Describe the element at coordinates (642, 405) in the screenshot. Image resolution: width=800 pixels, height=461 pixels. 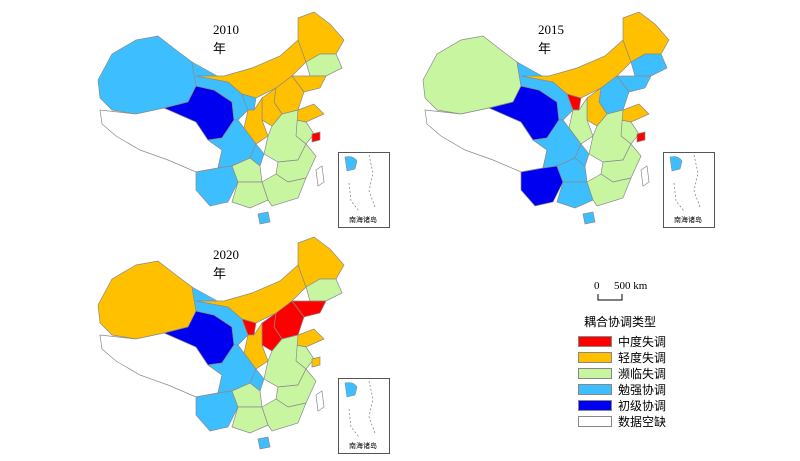
I see `legend-label: 初级协调` at that location.